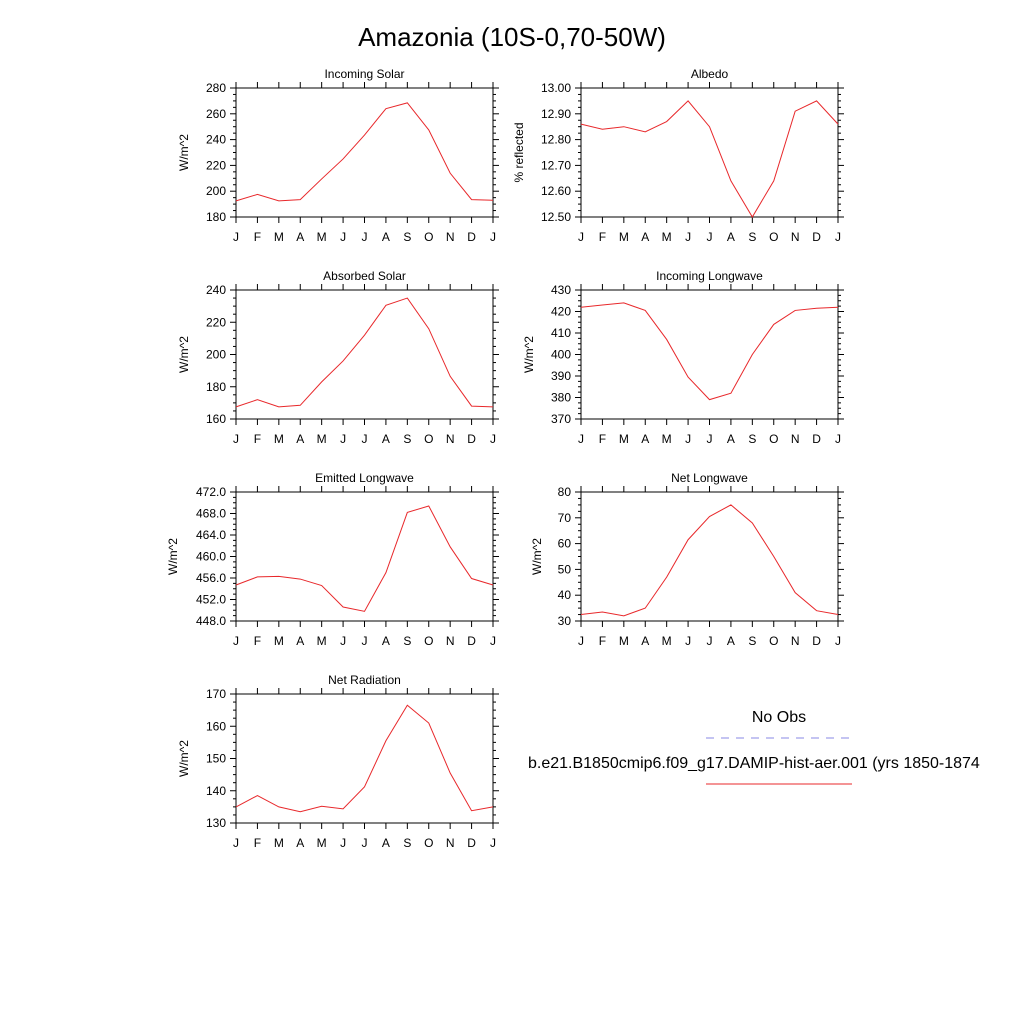 This screenshot has width=1024, height=1029. What do you see at coordinates (364, 680) in the screenshot?
I see `panel-title: Net Radiation` at bounding box center [364, 680].